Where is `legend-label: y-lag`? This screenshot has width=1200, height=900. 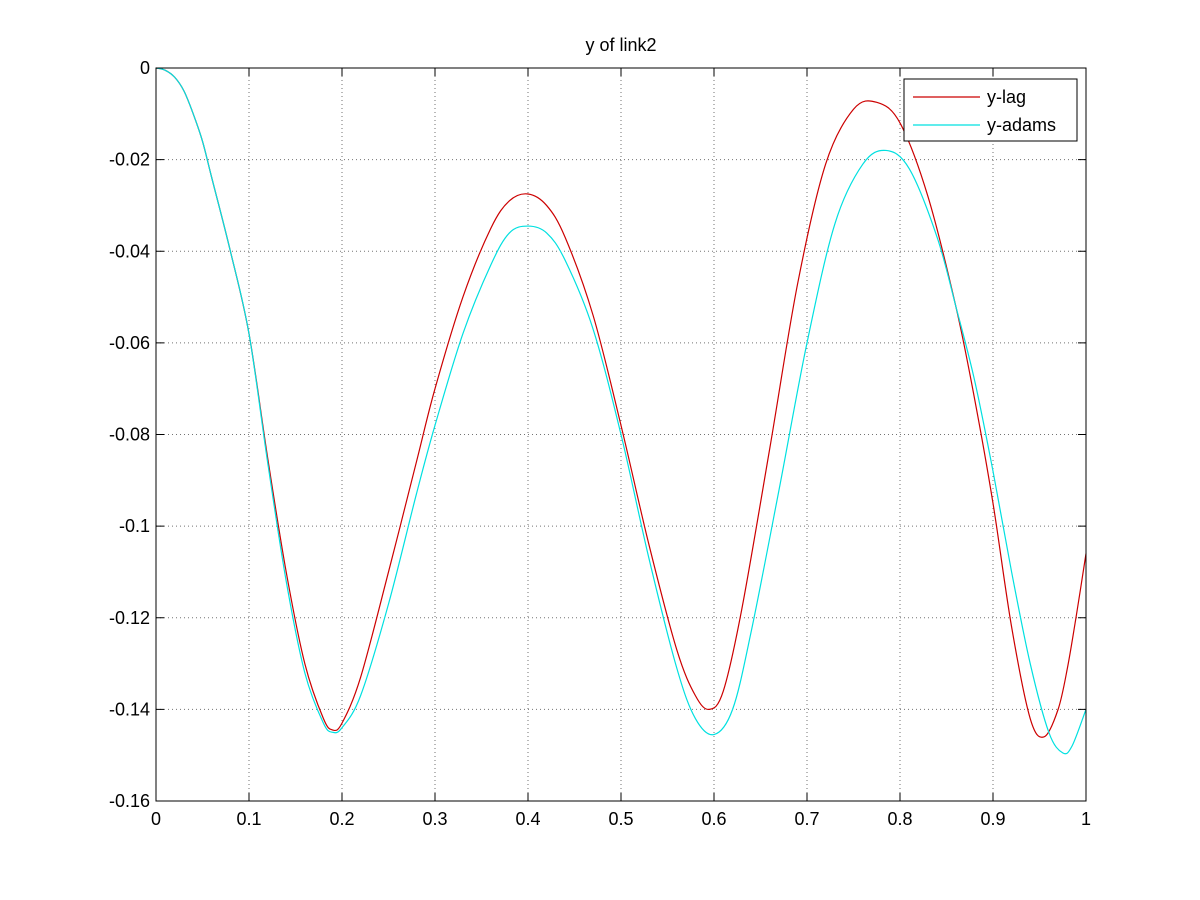 legend-label: y-lag is located at coordinates (1006, 97).